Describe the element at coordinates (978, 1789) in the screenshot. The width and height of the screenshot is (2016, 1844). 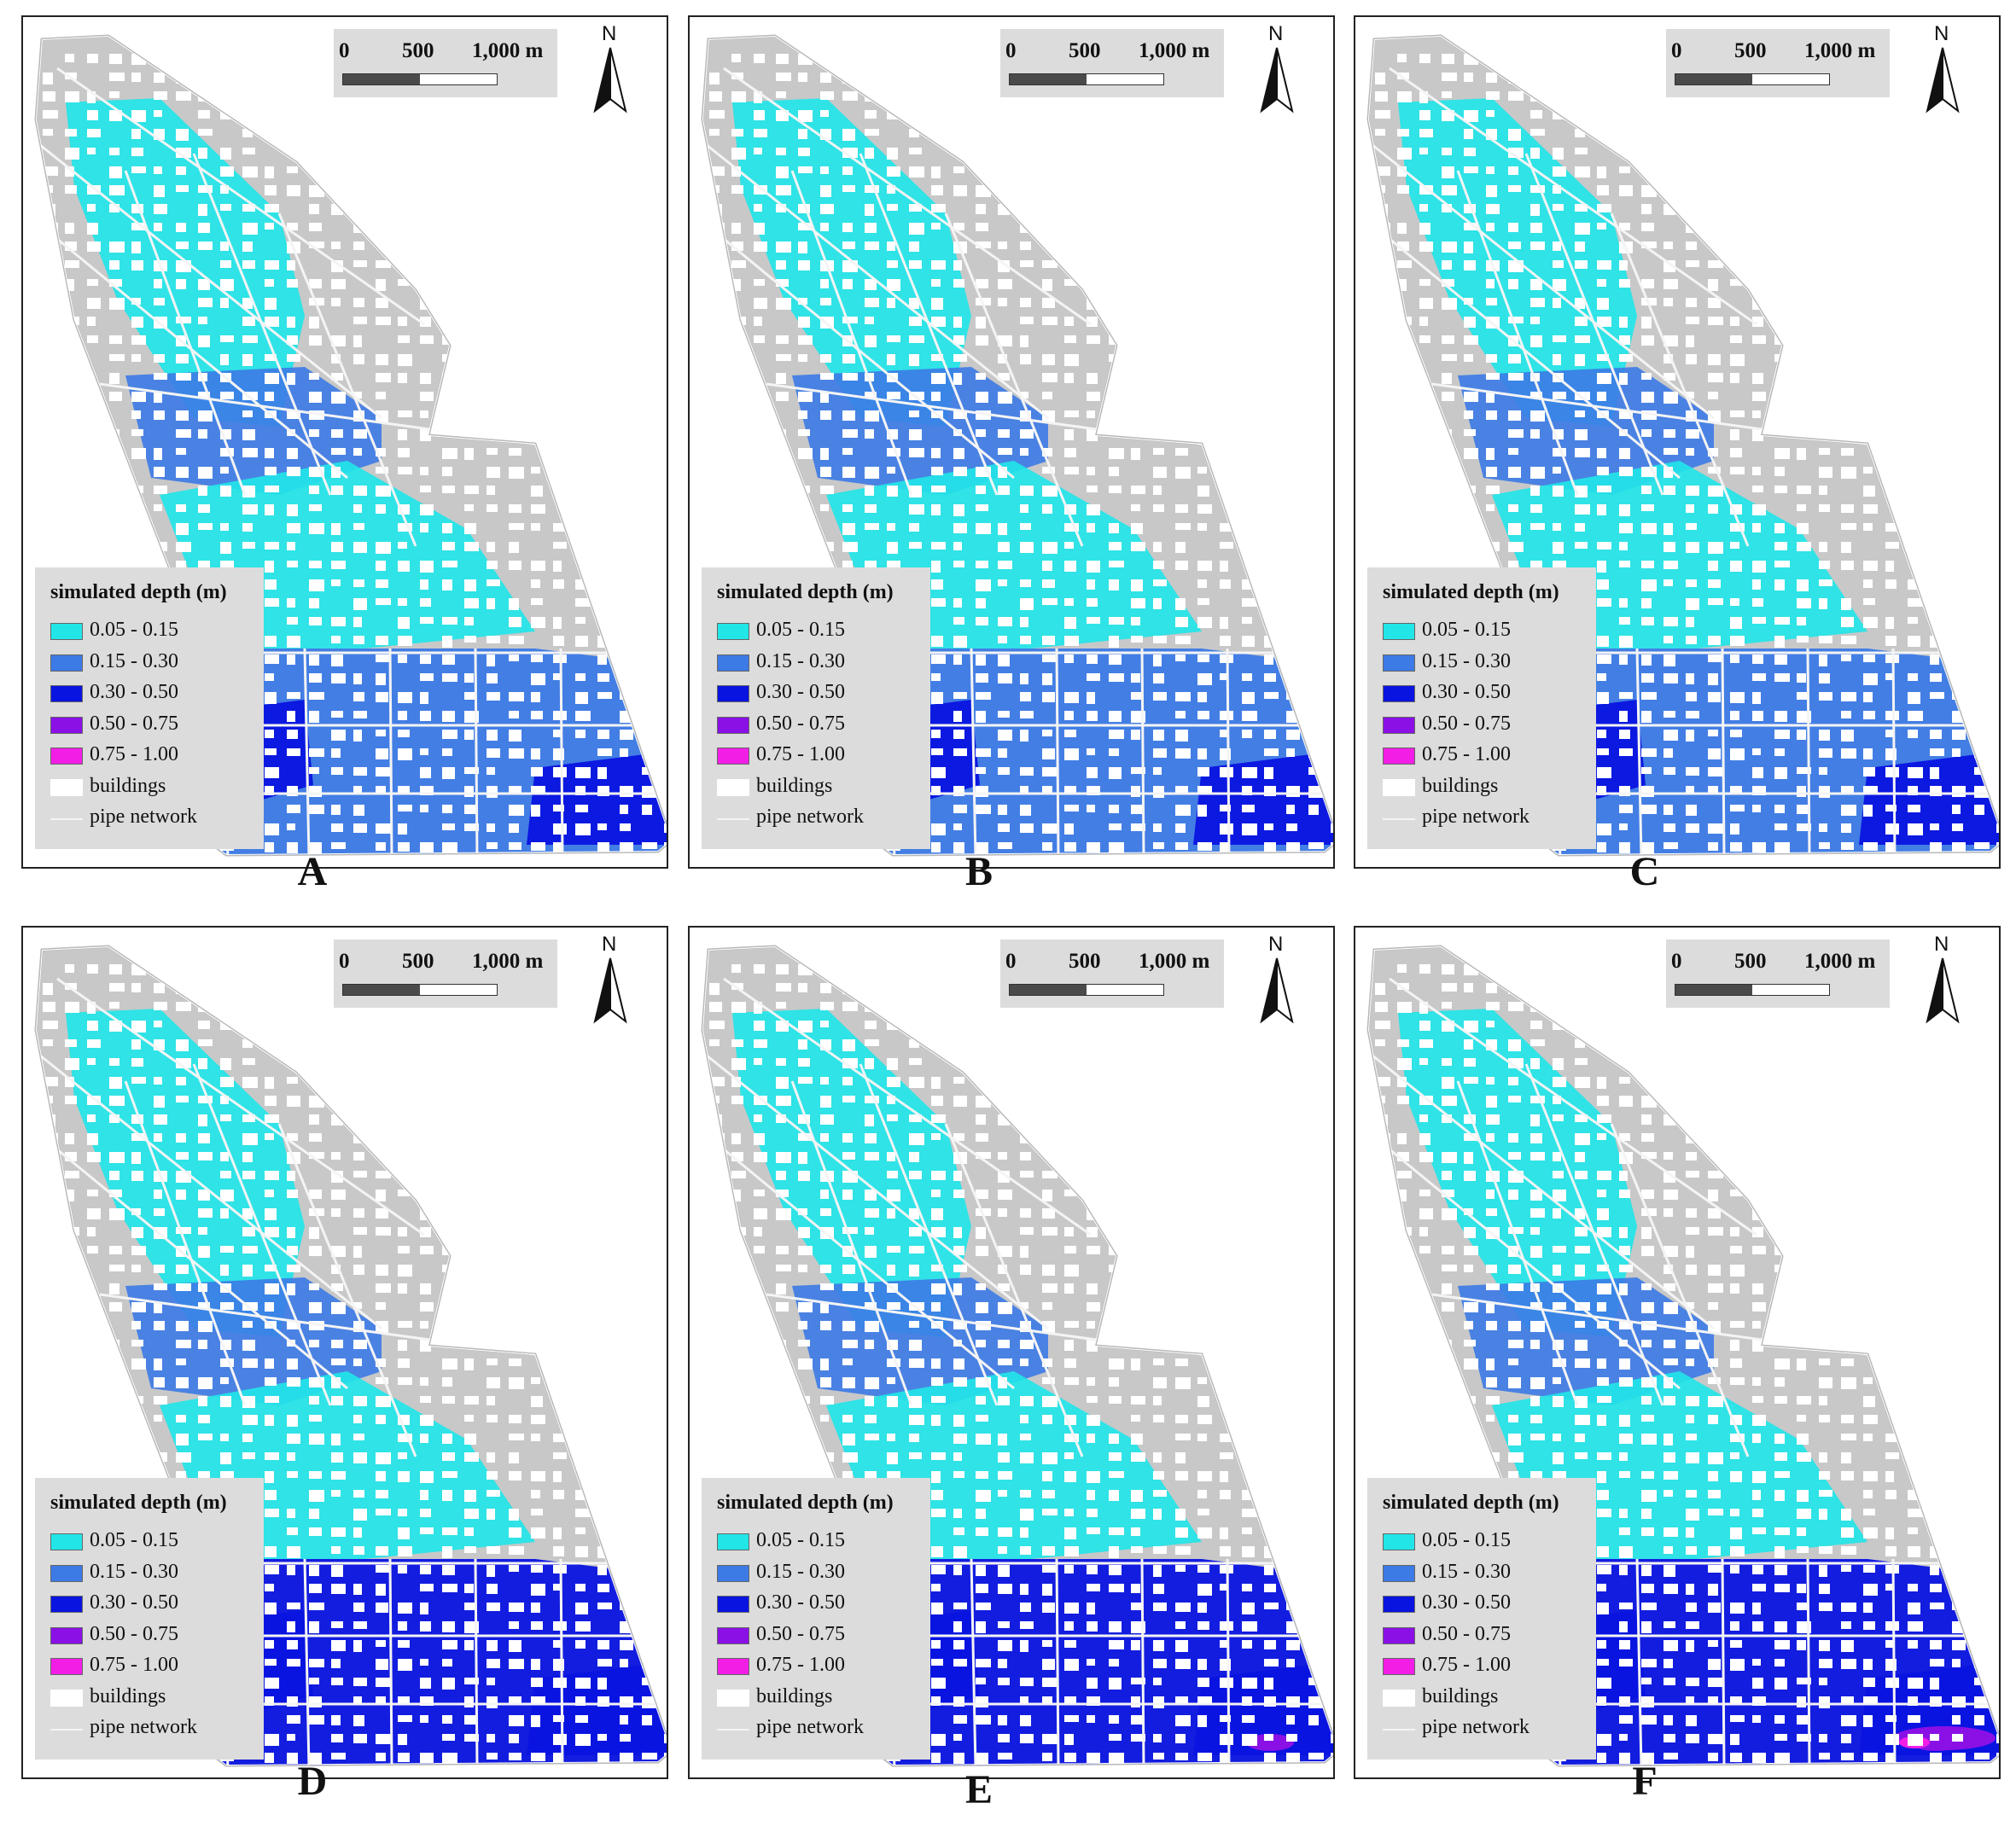
I see `panel-label: E` at that location.